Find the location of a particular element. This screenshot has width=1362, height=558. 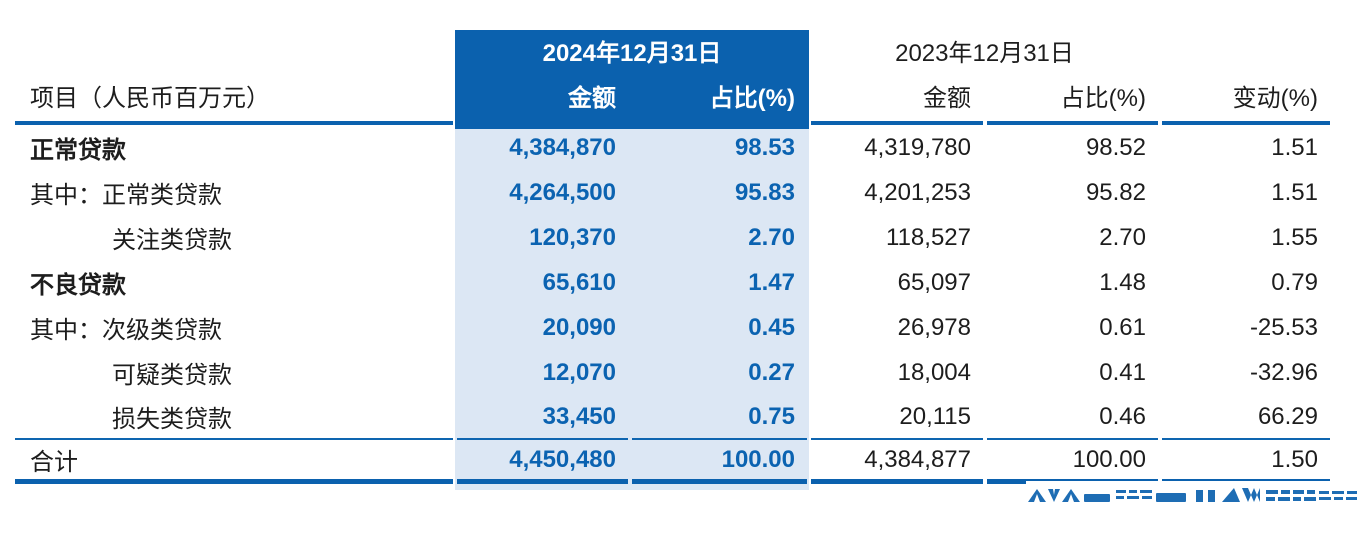

row-label: 其中：次级类贷款 is located at coordinates (126, 330).